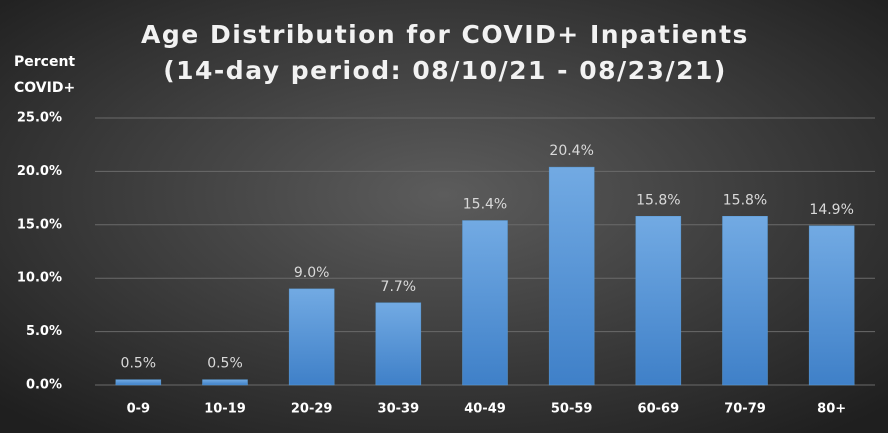 This screenshot has height=433, width=888. What do you see at coordinates (44, 385) in the screenshot?
I see `y-tick-label: 0.0%` at bounding box center [44, 385].